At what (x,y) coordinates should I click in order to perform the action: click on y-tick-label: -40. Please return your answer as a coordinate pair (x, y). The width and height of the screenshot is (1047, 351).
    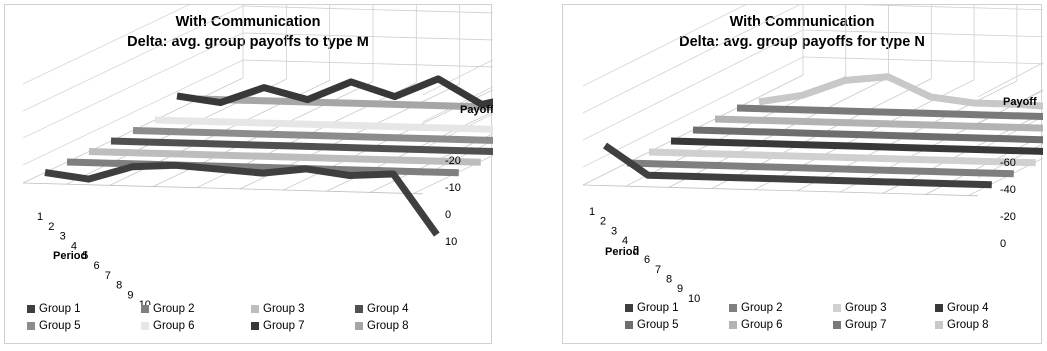
    Looking at the image, I should click on (1008, 190).